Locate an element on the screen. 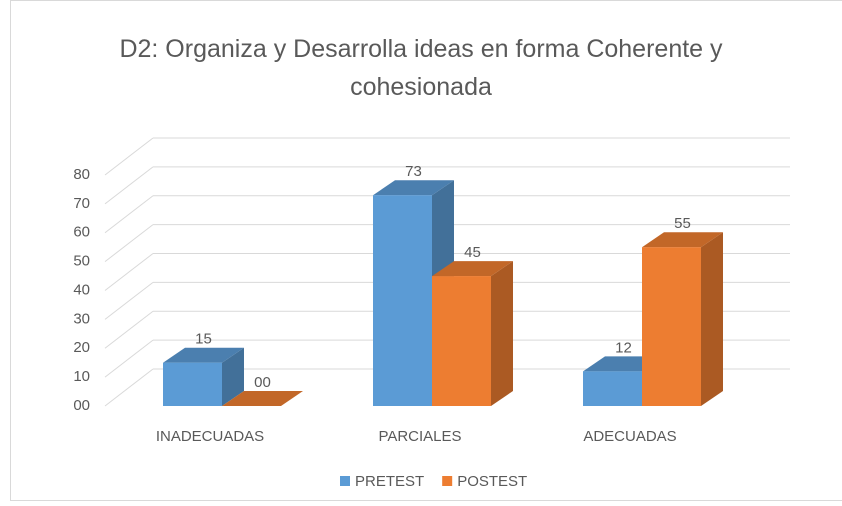 The image size is (842, 506). legend-label: POSTEST is located at coordinates (492, 481).